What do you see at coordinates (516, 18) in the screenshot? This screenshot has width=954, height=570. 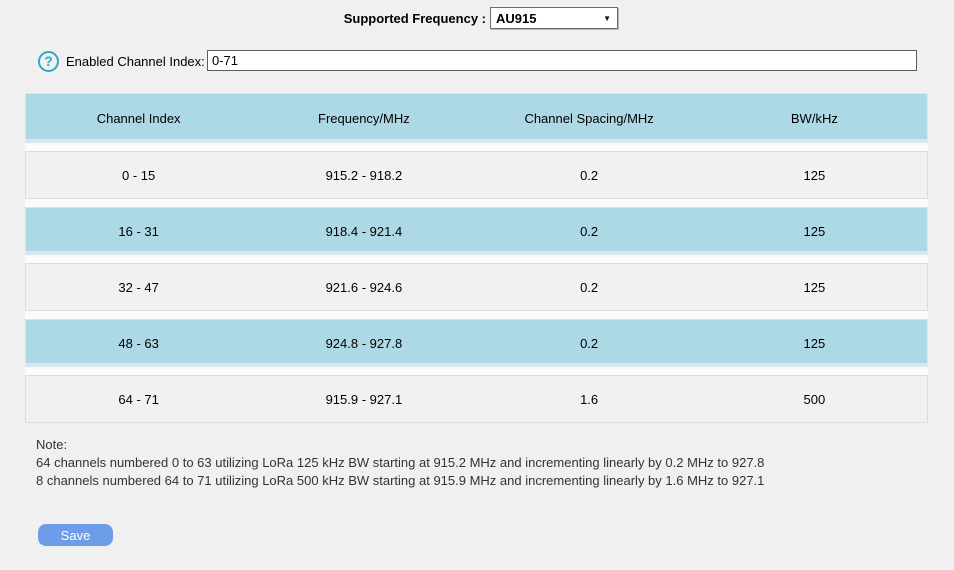 I see `frequency-select-value: AU915` at bounding box center [516, 18].